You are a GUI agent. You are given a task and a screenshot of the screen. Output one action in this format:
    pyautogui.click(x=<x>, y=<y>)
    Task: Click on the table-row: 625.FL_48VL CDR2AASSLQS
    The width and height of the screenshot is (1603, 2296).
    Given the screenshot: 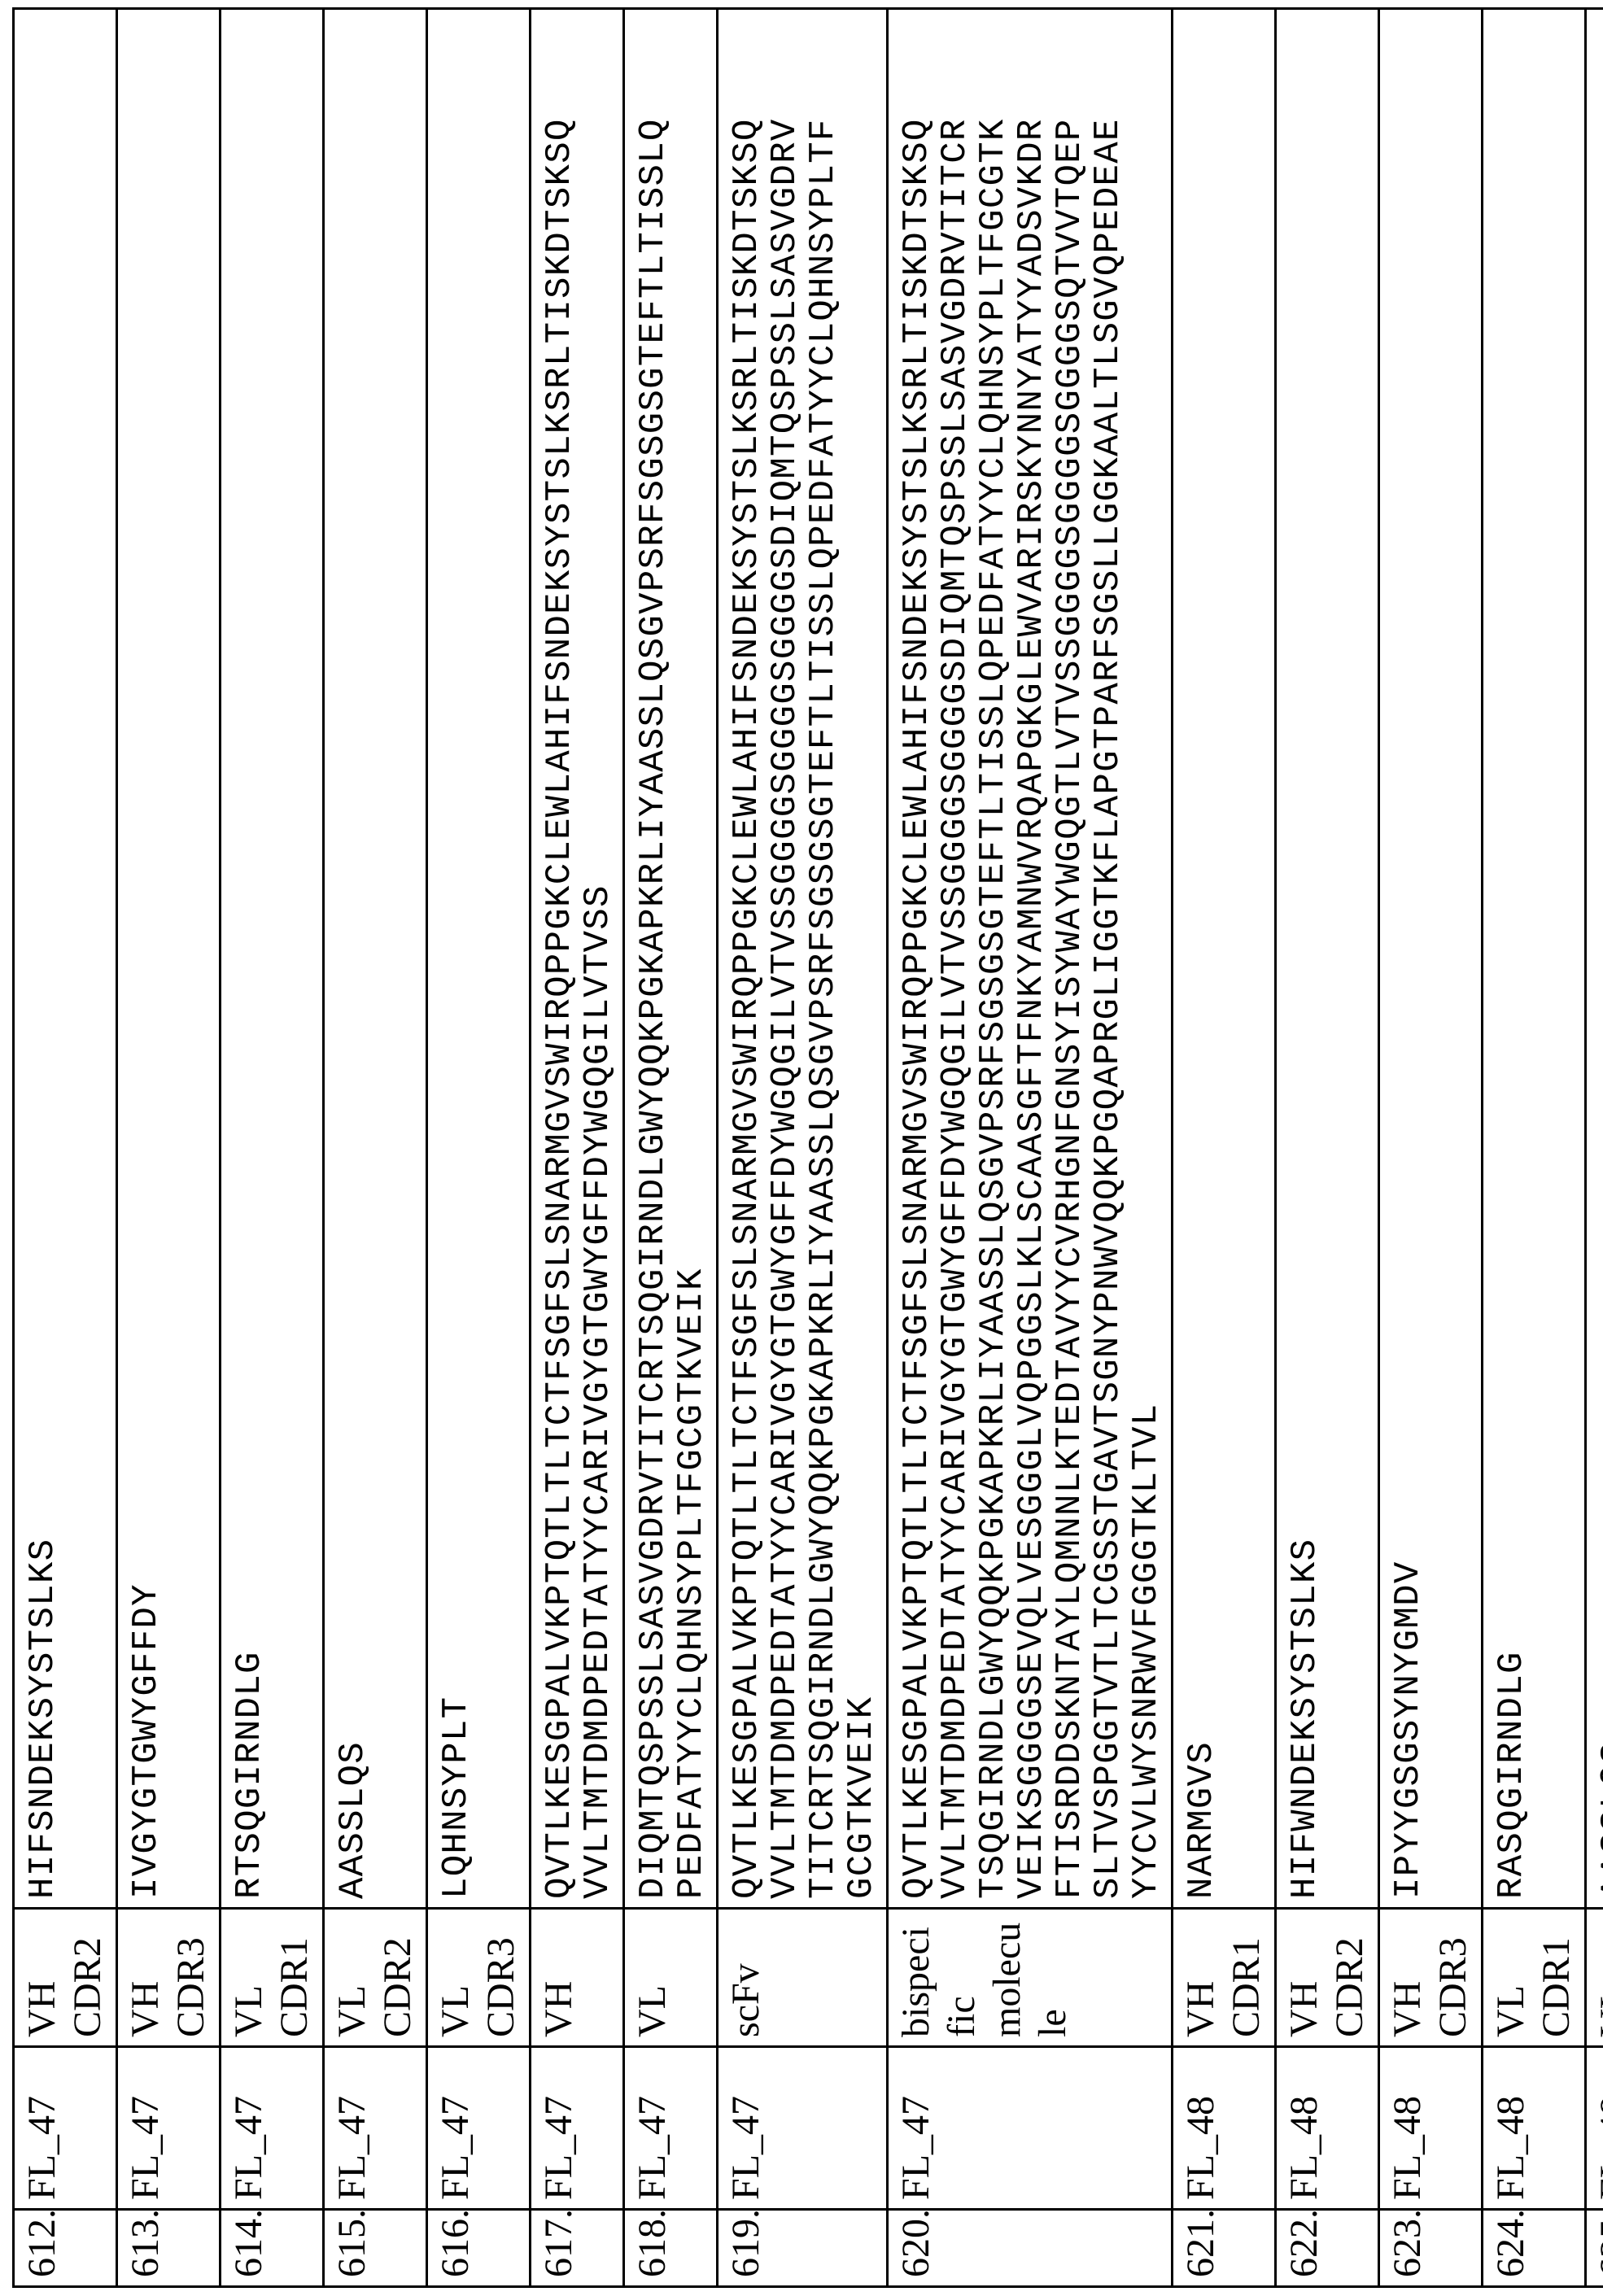 What is the action you would take?
    pyautogui.click(x=1594, y=1148)
    